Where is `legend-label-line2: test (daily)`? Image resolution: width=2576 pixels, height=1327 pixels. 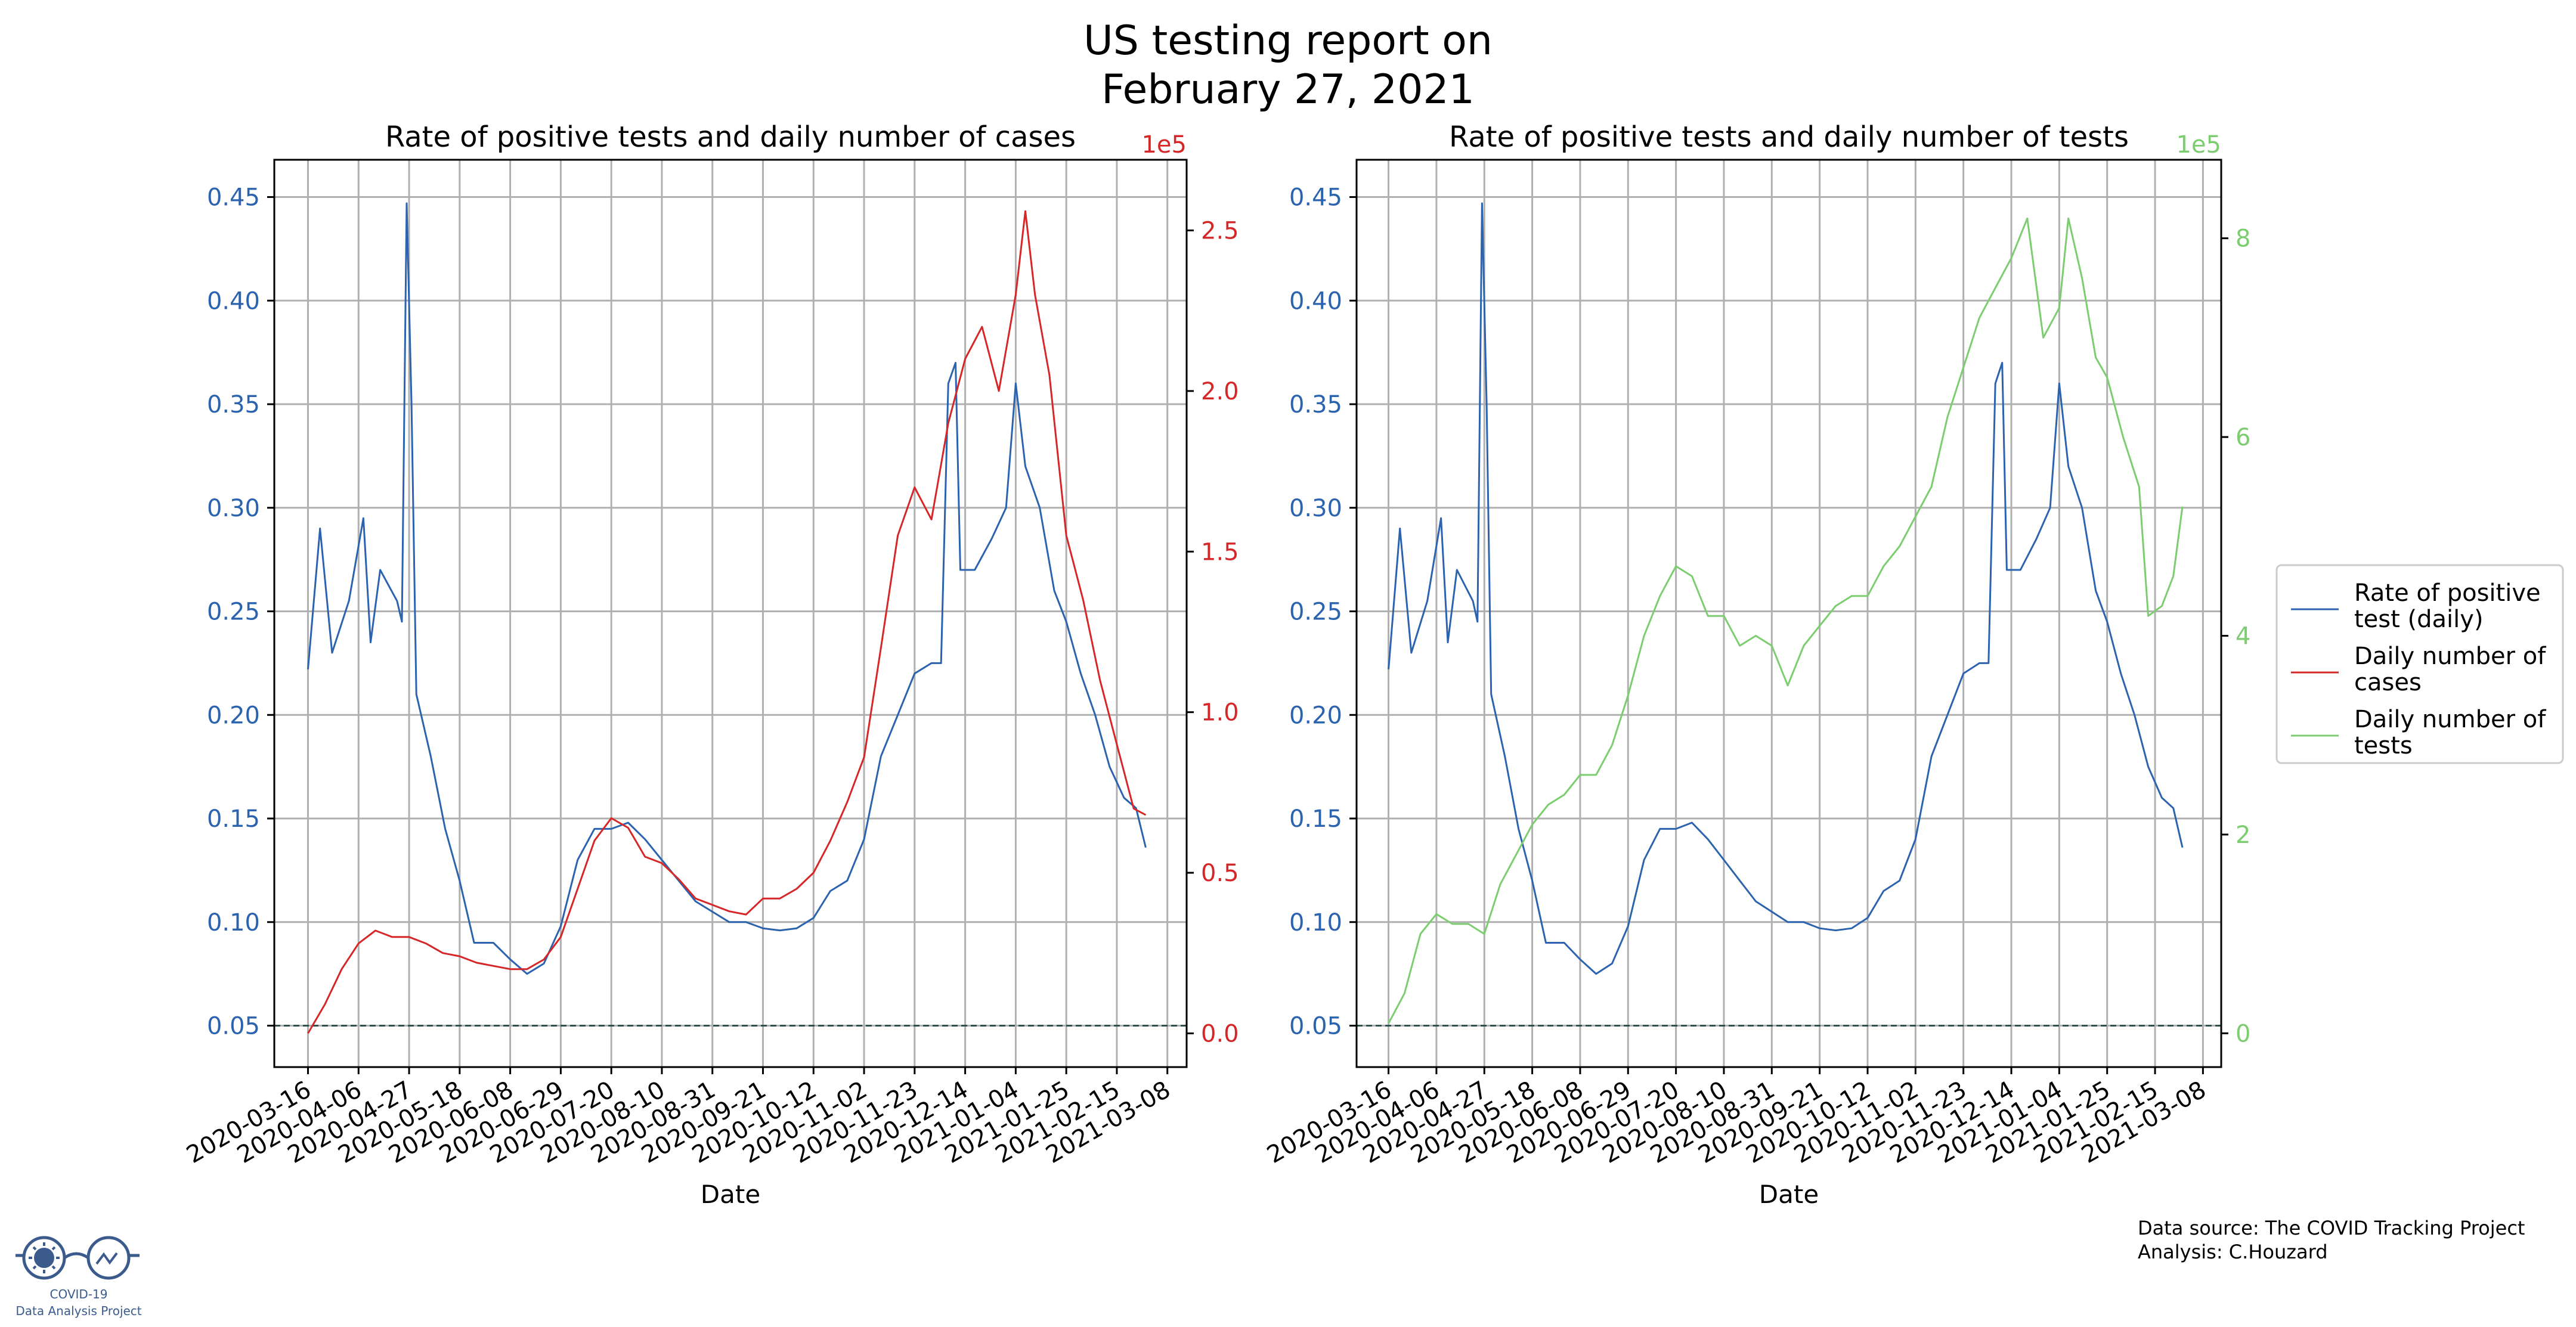
legend-label-line2: test (daily) is located at coordinates (2419, 619).